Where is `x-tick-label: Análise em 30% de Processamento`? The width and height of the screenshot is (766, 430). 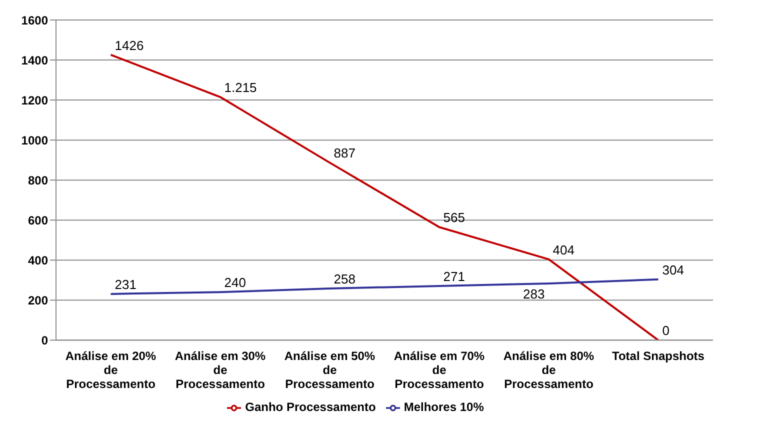
x-tick-label: Análise em 30% de Processamento is located at coordinates (220, 370).